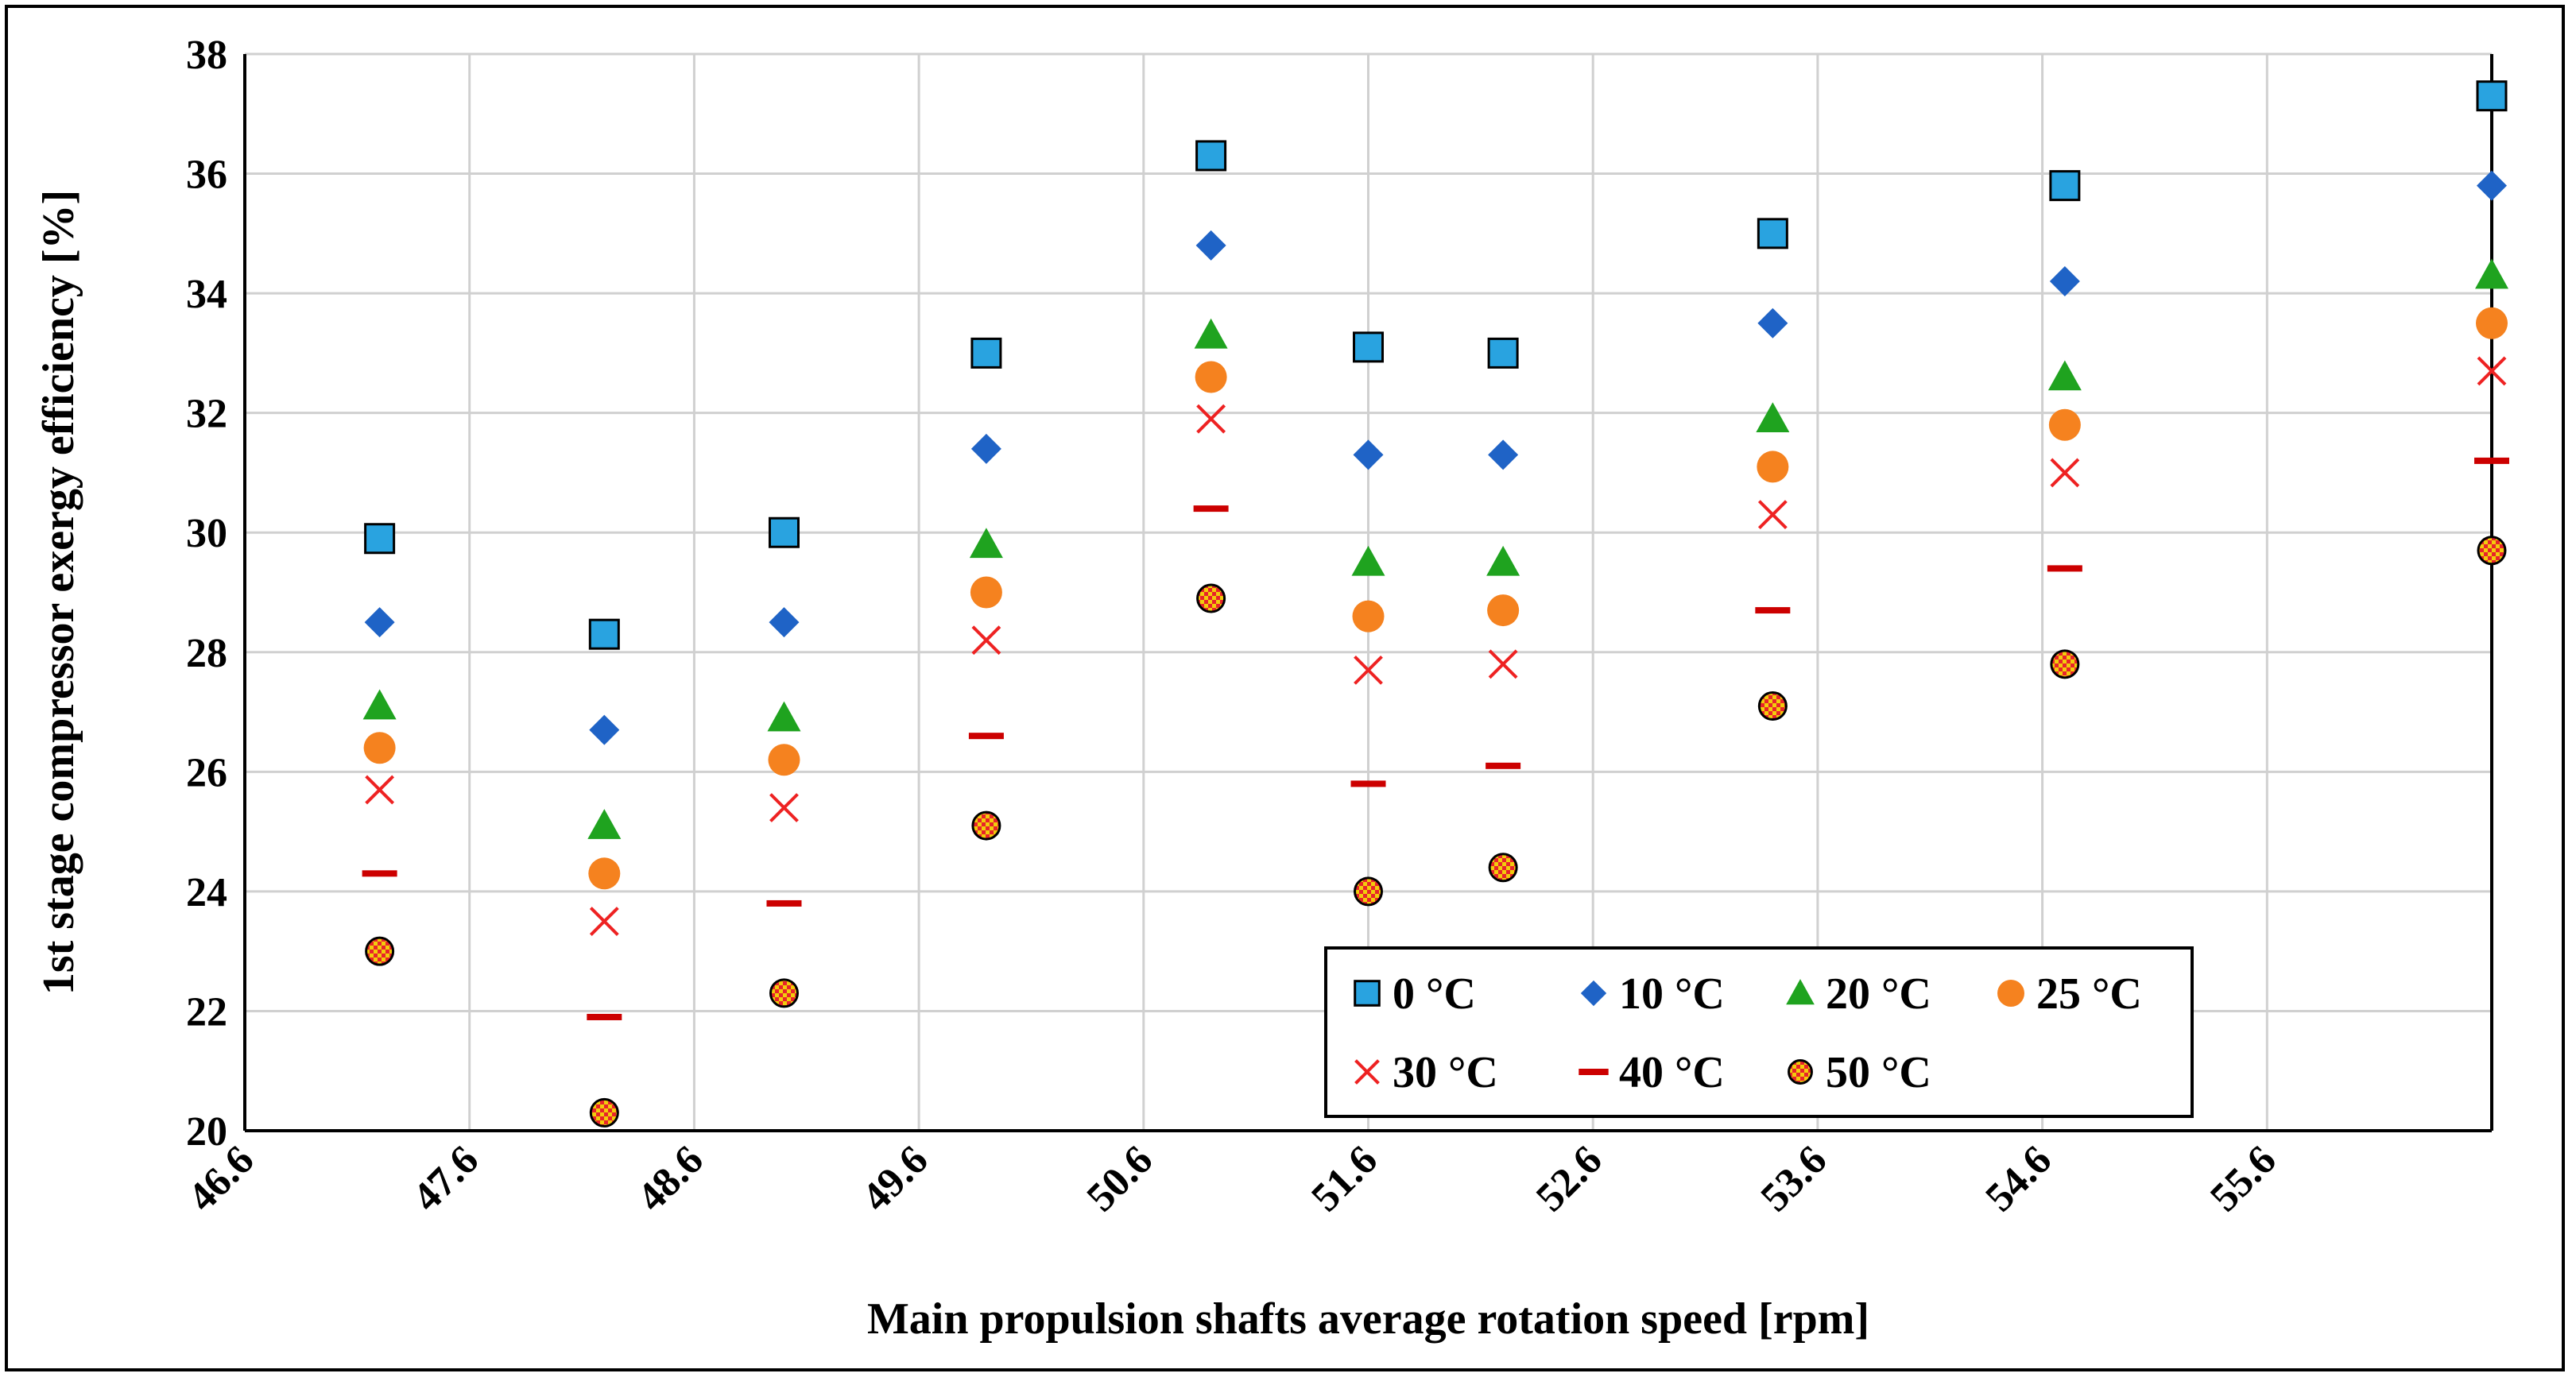 The image size is (2576, 1381). I want to click on legend-box, so click(1759, 1032).